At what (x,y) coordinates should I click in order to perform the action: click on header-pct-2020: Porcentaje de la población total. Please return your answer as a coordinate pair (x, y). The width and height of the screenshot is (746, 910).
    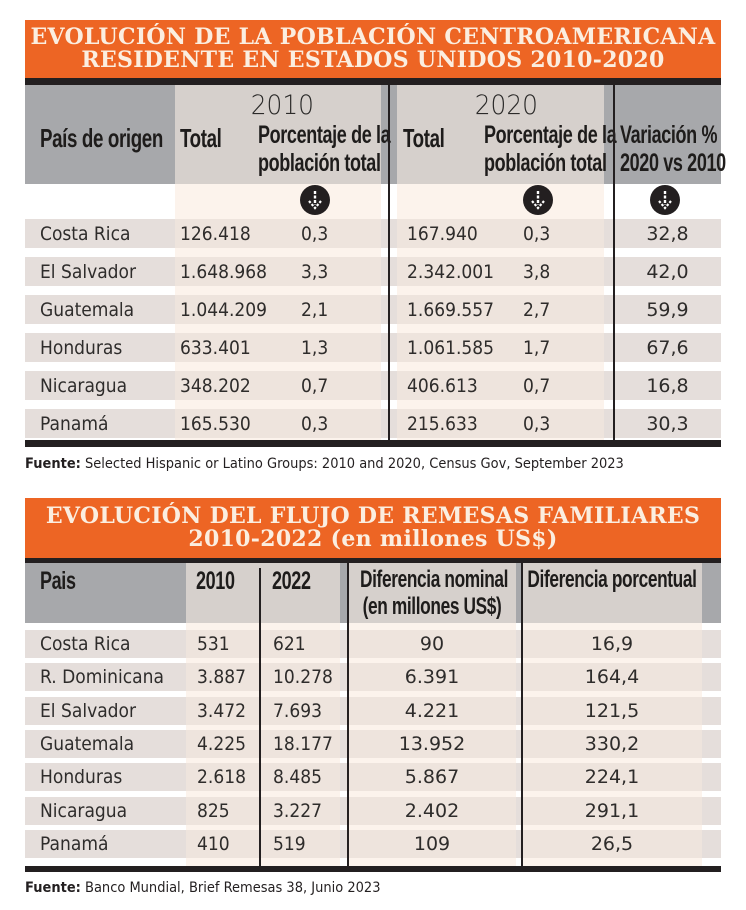
    Looking at the image, I should click on (550, 149).